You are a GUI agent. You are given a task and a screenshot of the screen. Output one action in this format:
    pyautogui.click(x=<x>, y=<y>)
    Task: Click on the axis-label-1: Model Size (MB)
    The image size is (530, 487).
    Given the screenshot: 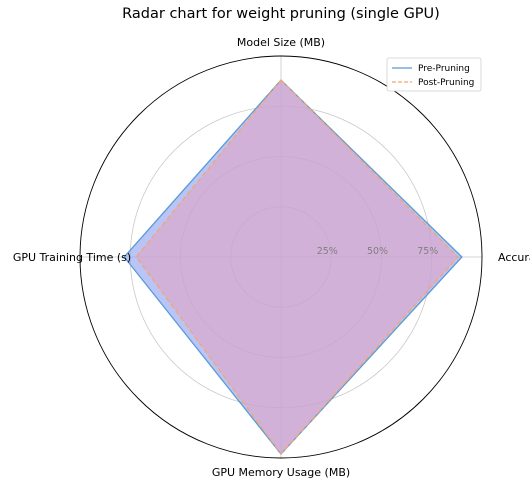 What is the action you would take?
    pyautogui.click(x=281, y=42)
    